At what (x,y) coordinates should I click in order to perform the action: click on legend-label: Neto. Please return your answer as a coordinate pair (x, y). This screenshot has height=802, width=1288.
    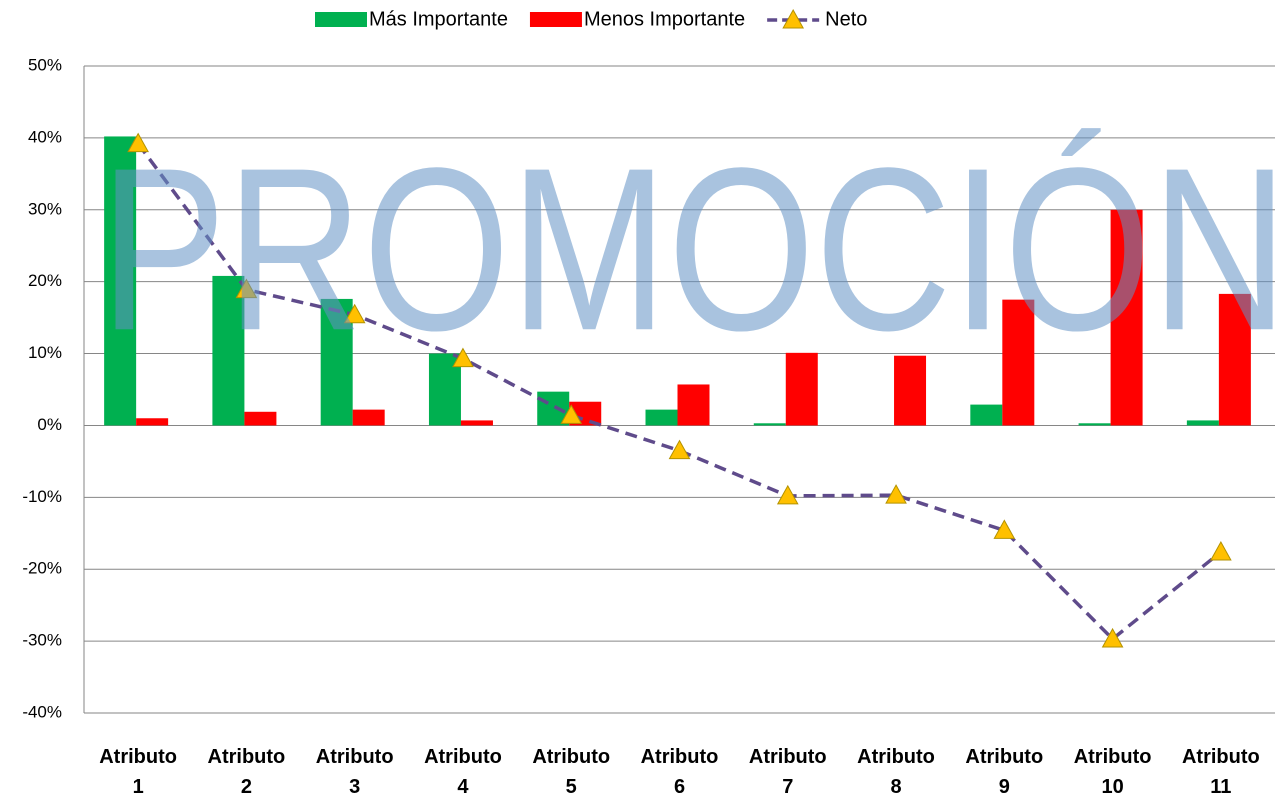
    Looking at the image, I should click on (846, 19).